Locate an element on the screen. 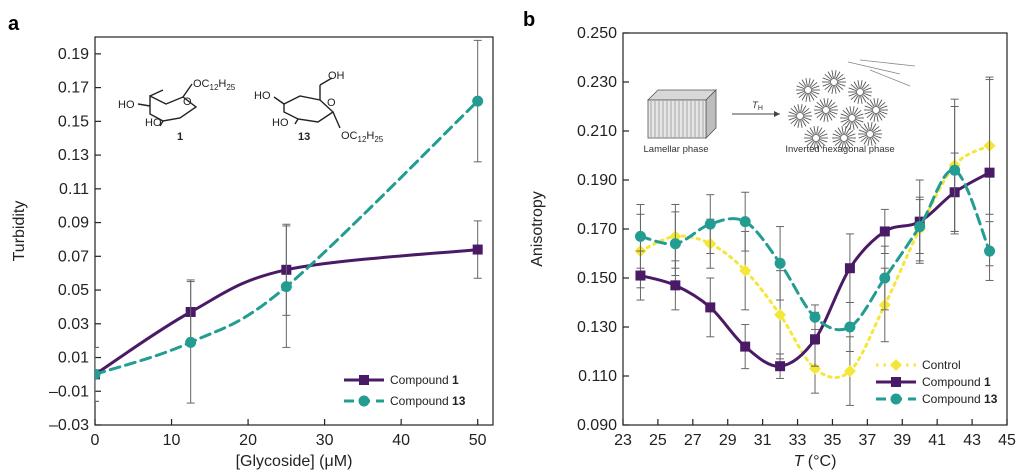  x-ticks-a: 0 10 20 30 40 50 is located at coordinates (289, 434).